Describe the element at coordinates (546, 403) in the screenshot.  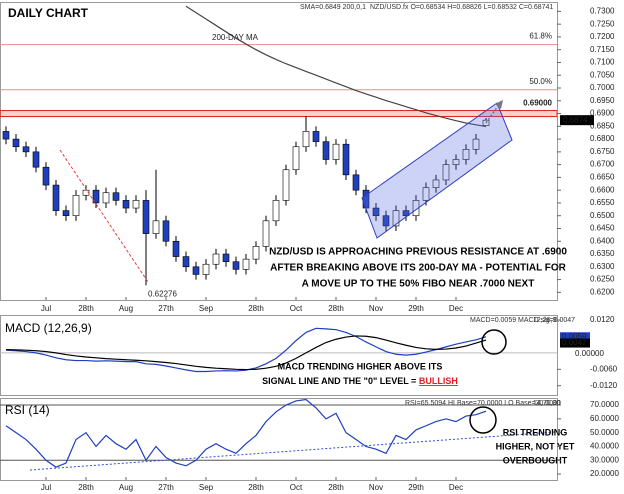
I see `header: 14,70,30` at that location.